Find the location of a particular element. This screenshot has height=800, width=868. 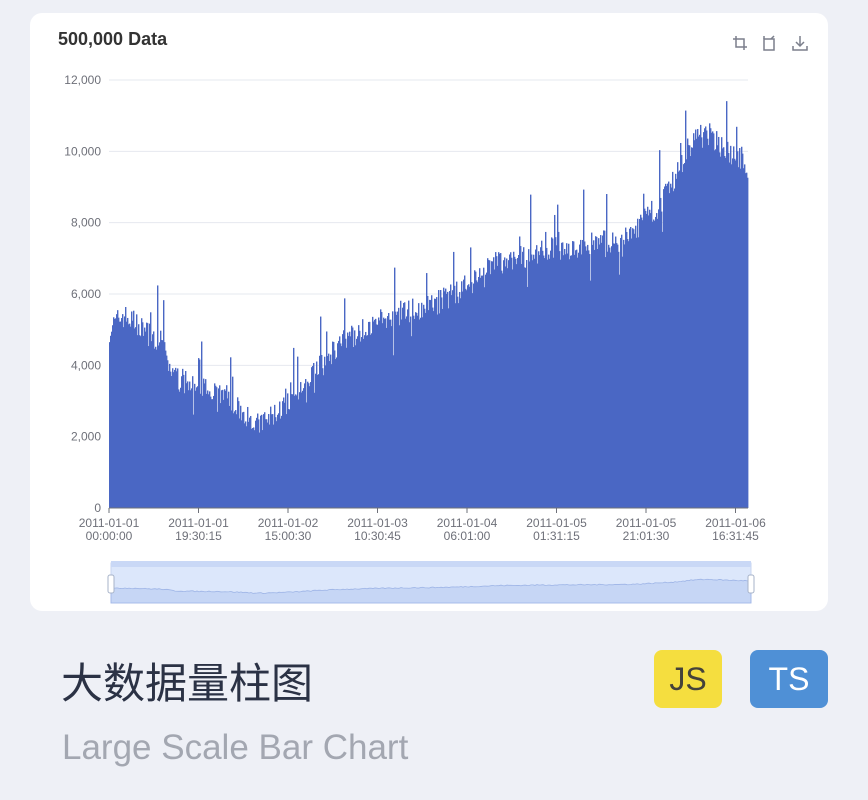

x-tick-label: 2011-01-03 10:30:45 is located at coordinates (377, 529).